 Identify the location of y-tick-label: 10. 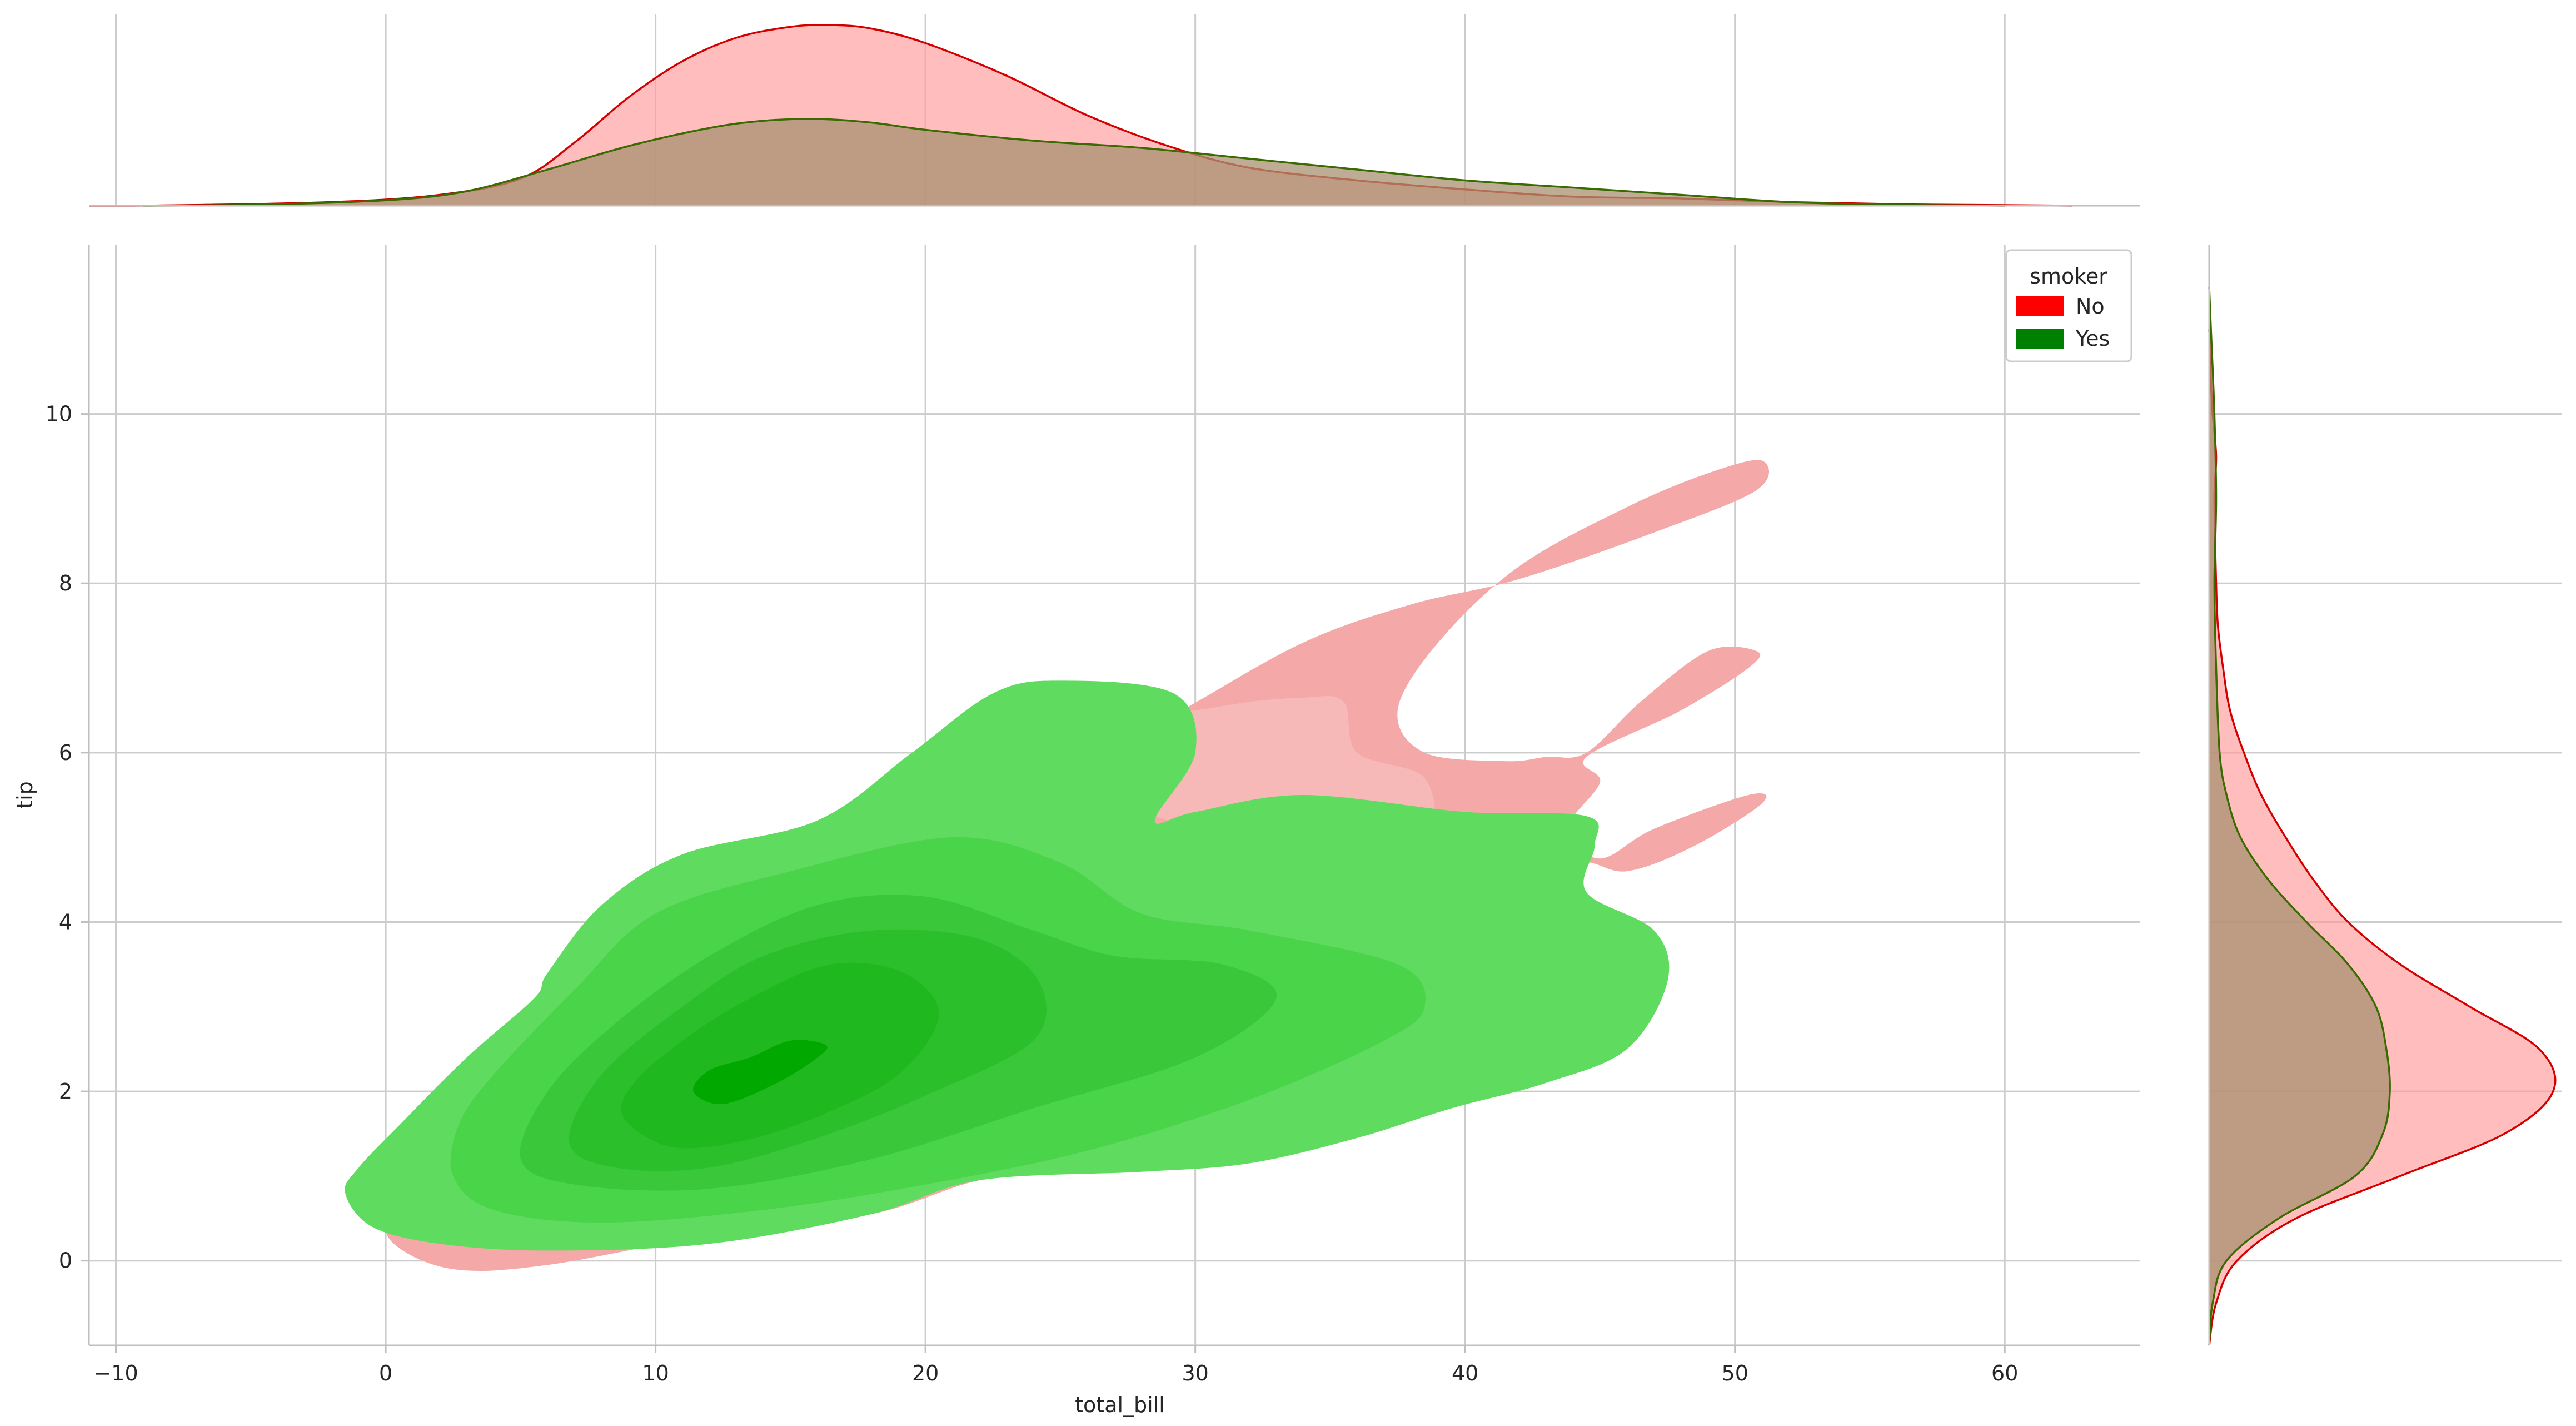
(59, 414).